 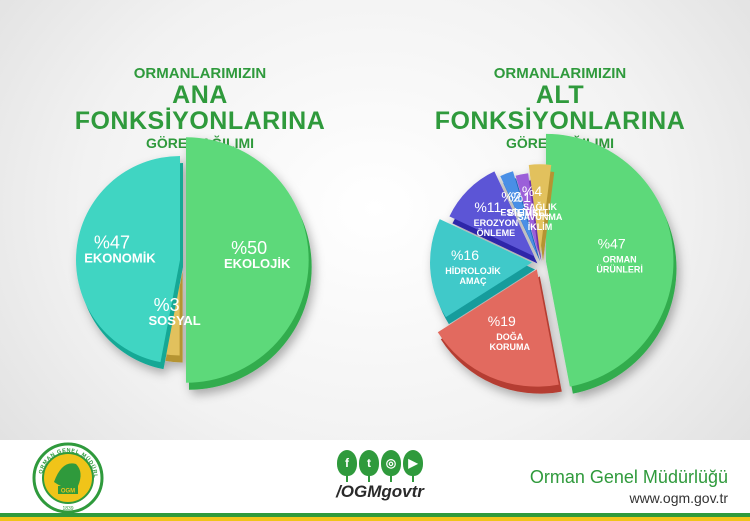 What do you see at coordinates (174, 320) in the screenshot?
I see `slice-category-label: SOSYAL` at bounding box center [174, 320].